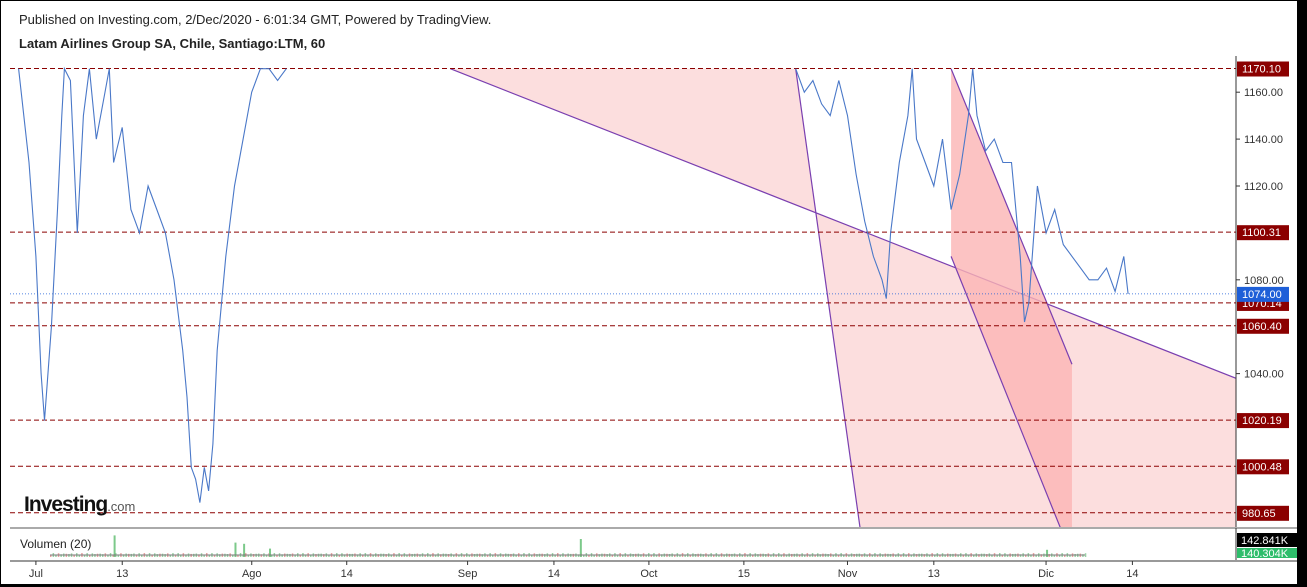  What do you see at coordinates (848, 574) in the screenshot?
I see `x-tick-label: Nov` at bounding box center [848, 574].